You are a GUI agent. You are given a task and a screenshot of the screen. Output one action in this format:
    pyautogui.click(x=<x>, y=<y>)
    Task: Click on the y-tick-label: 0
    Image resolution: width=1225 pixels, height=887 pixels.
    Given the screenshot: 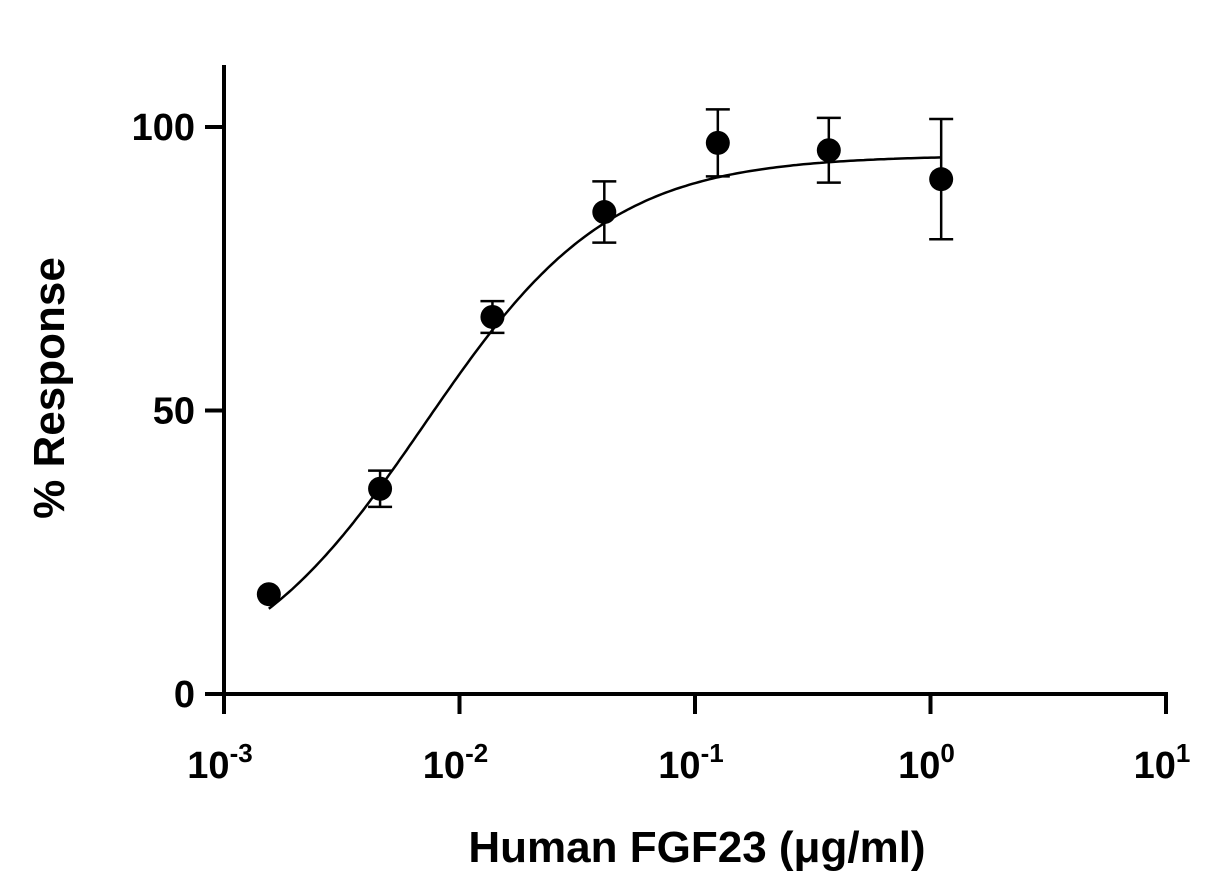 What is the action you would take?
    pyautogui.click(x=184, y=695)
    